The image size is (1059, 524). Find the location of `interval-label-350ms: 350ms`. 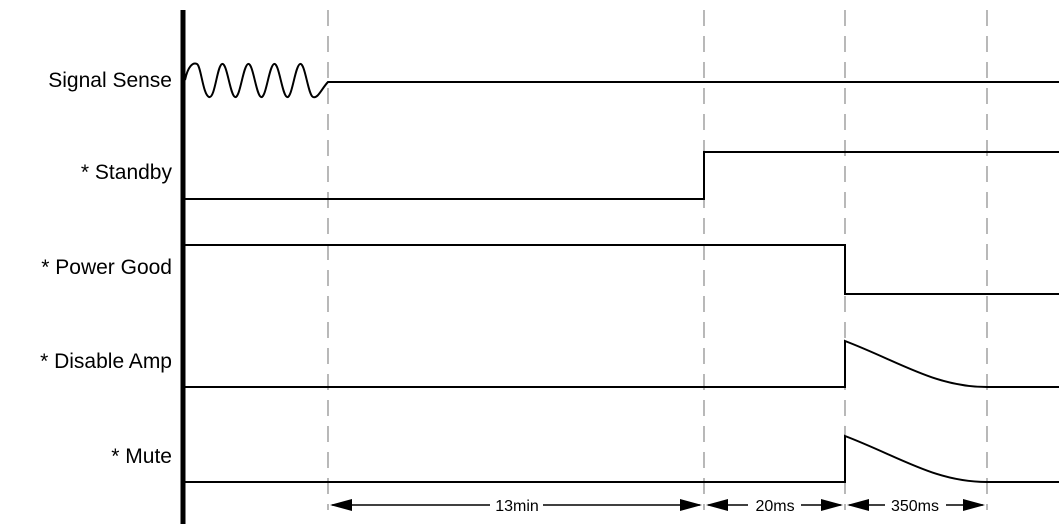

interval-label-350ms: 350ms is located at coordinates (915, 506).